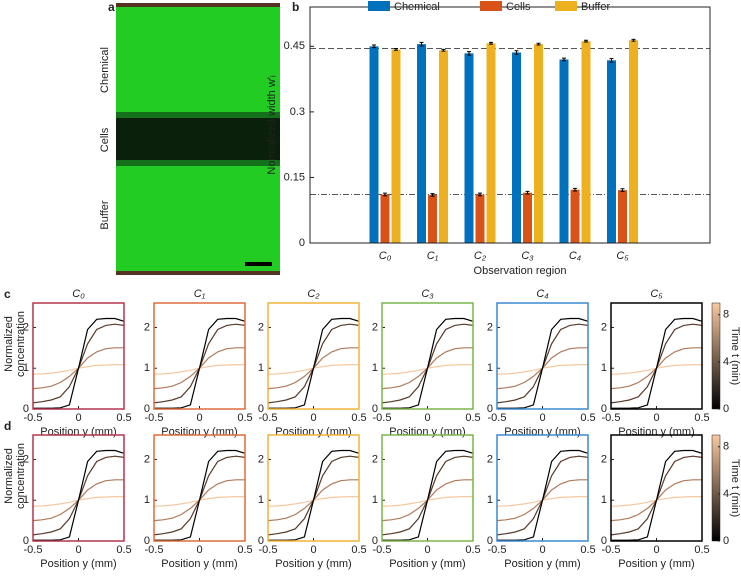  I want to click on panel-title: C₄, so click(542, 294).